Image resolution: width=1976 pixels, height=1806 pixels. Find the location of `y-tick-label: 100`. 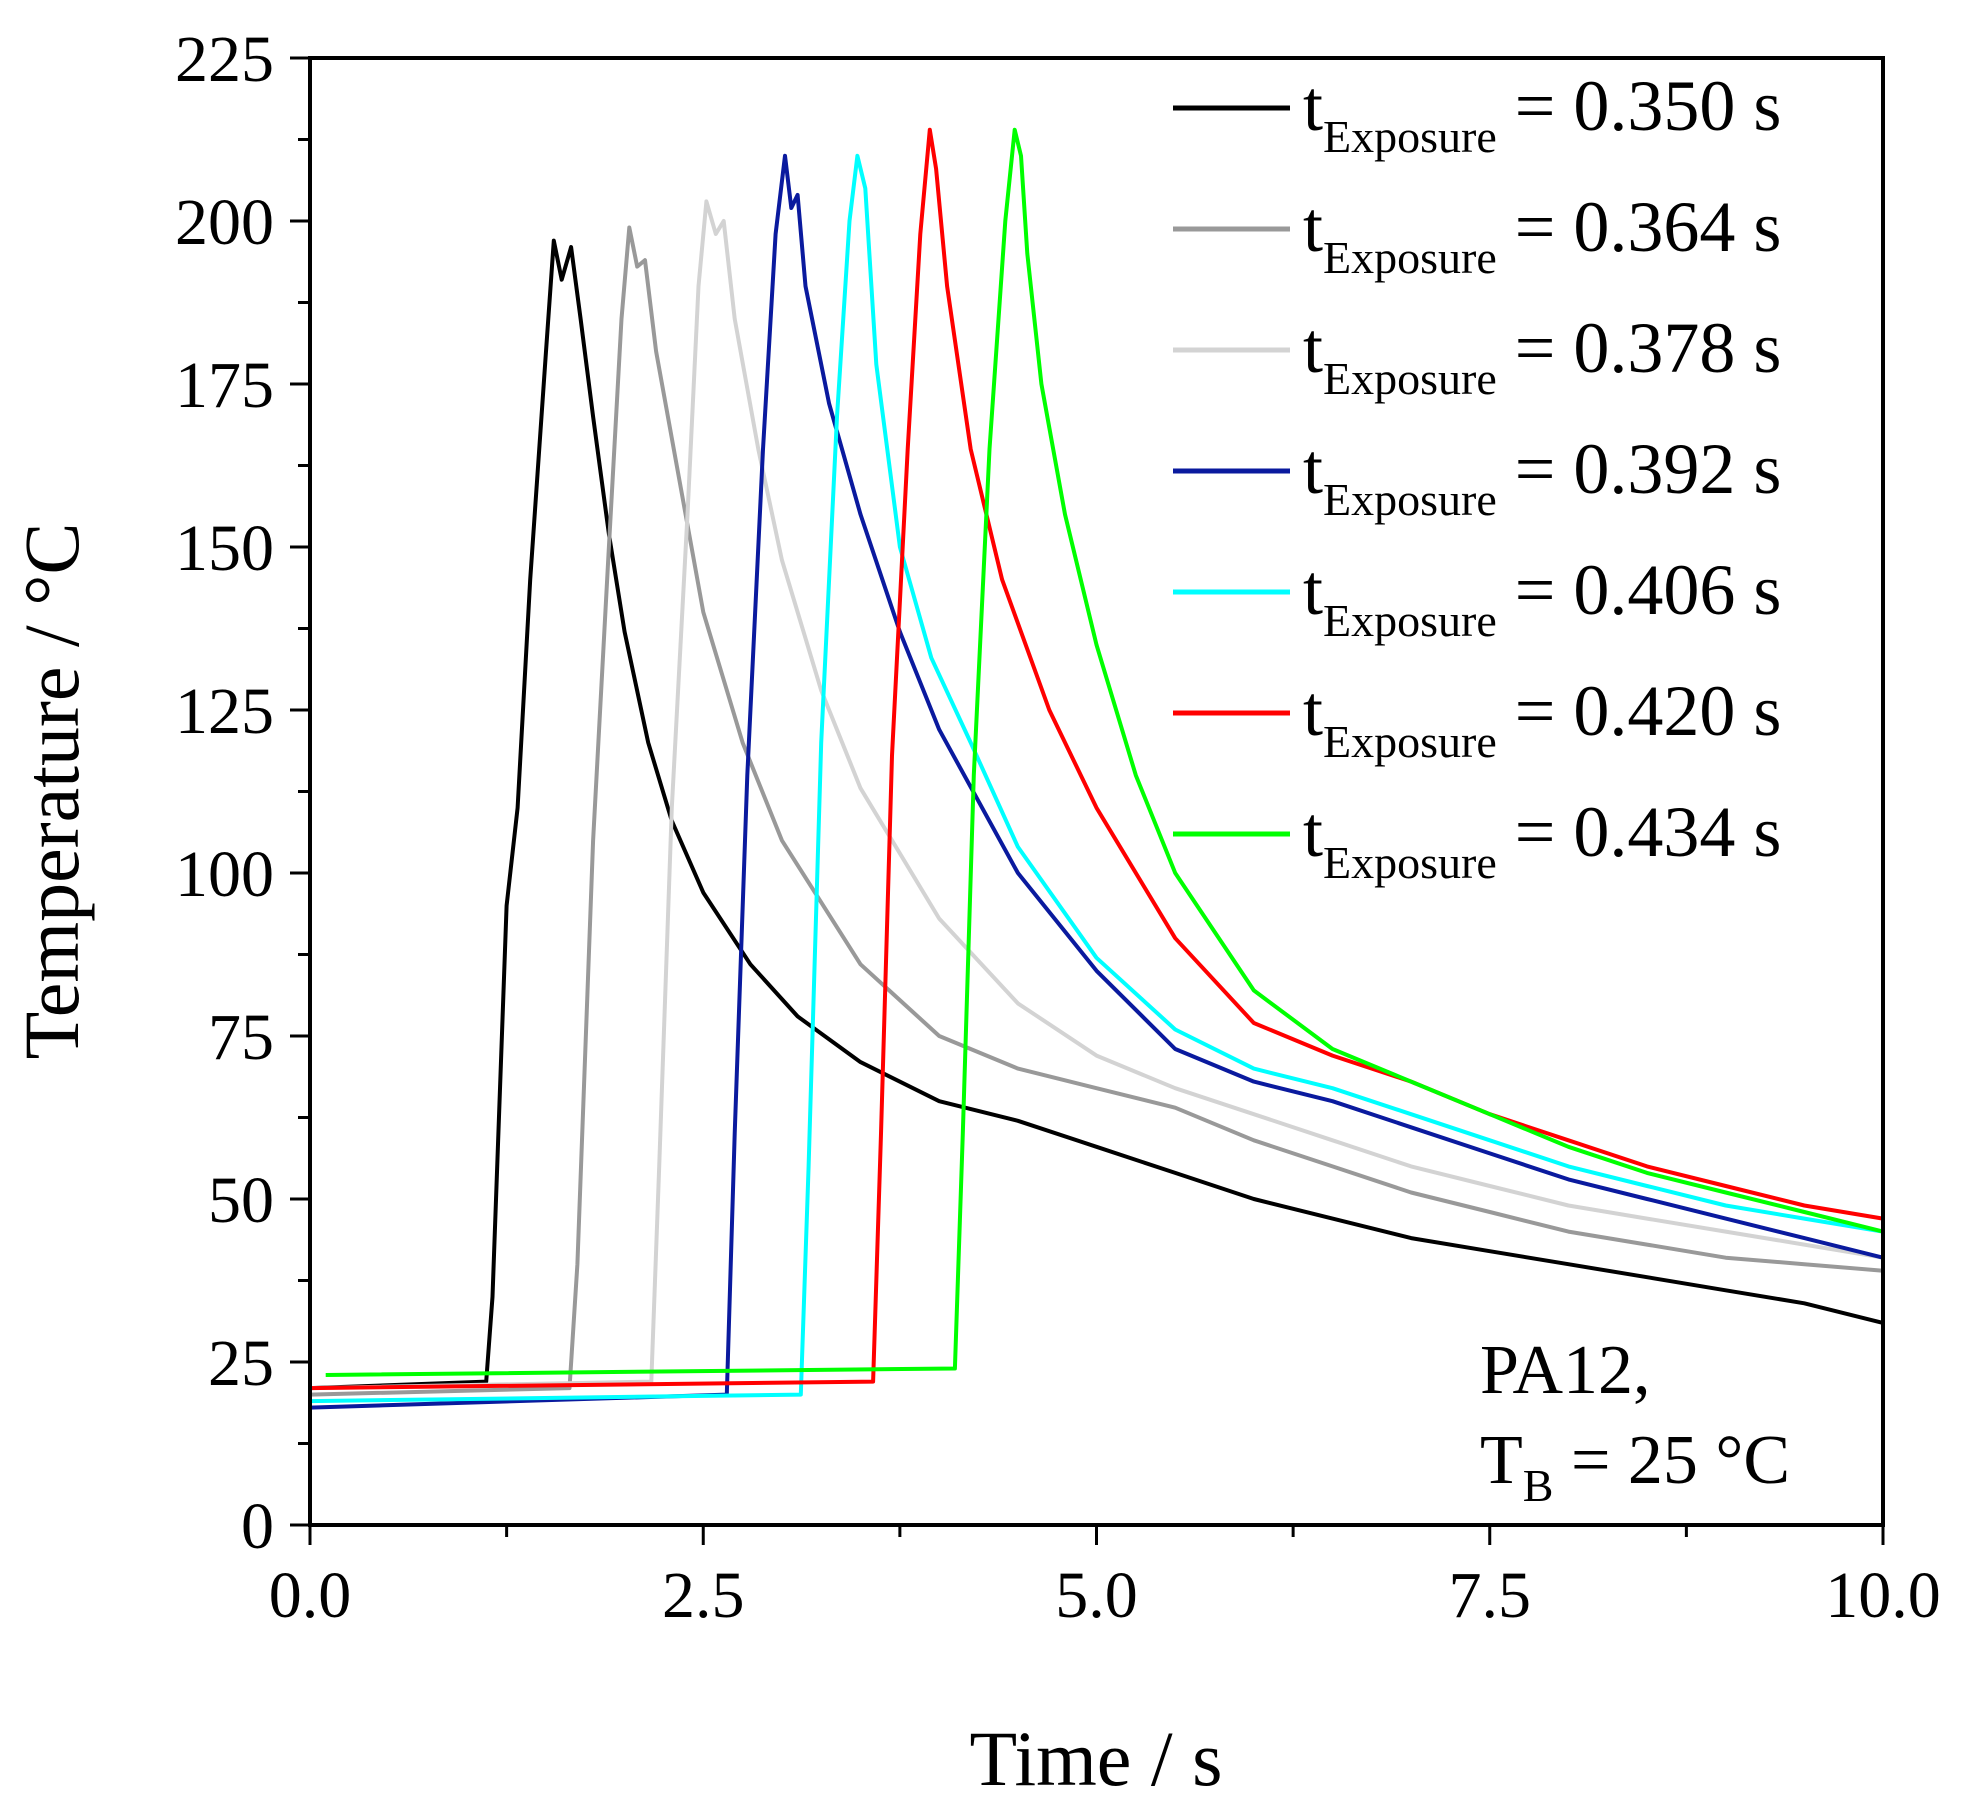

y-tick-label: 100 is located at coordinates (224, 874).